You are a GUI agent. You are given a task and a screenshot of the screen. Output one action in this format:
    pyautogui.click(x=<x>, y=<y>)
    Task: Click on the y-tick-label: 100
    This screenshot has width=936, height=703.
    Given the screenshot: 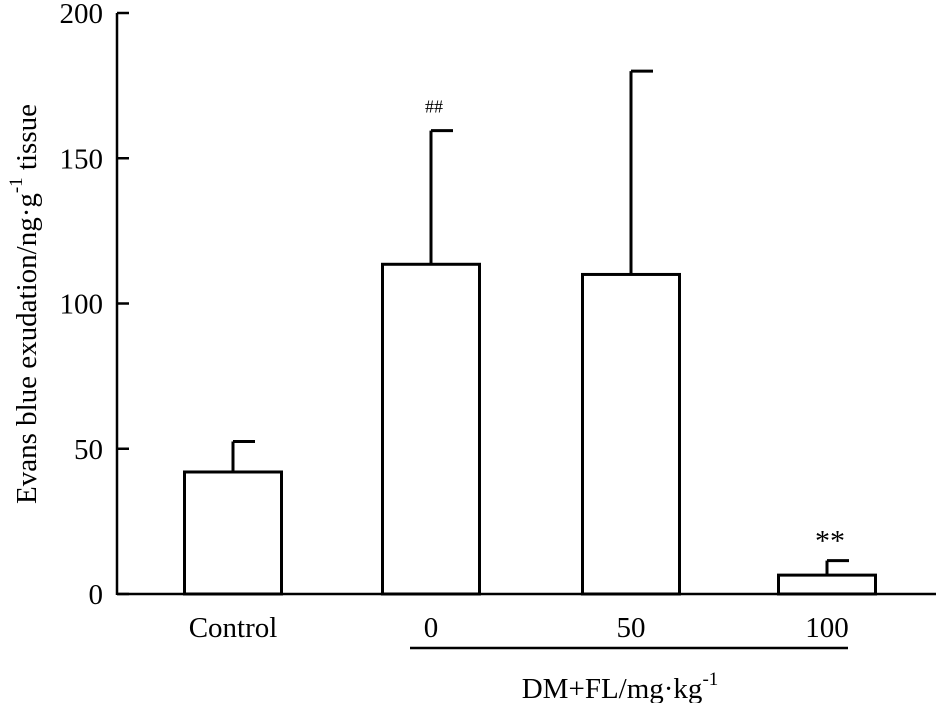 What is the action you would take?
    pyautogui.click(x=82, y=305)
    